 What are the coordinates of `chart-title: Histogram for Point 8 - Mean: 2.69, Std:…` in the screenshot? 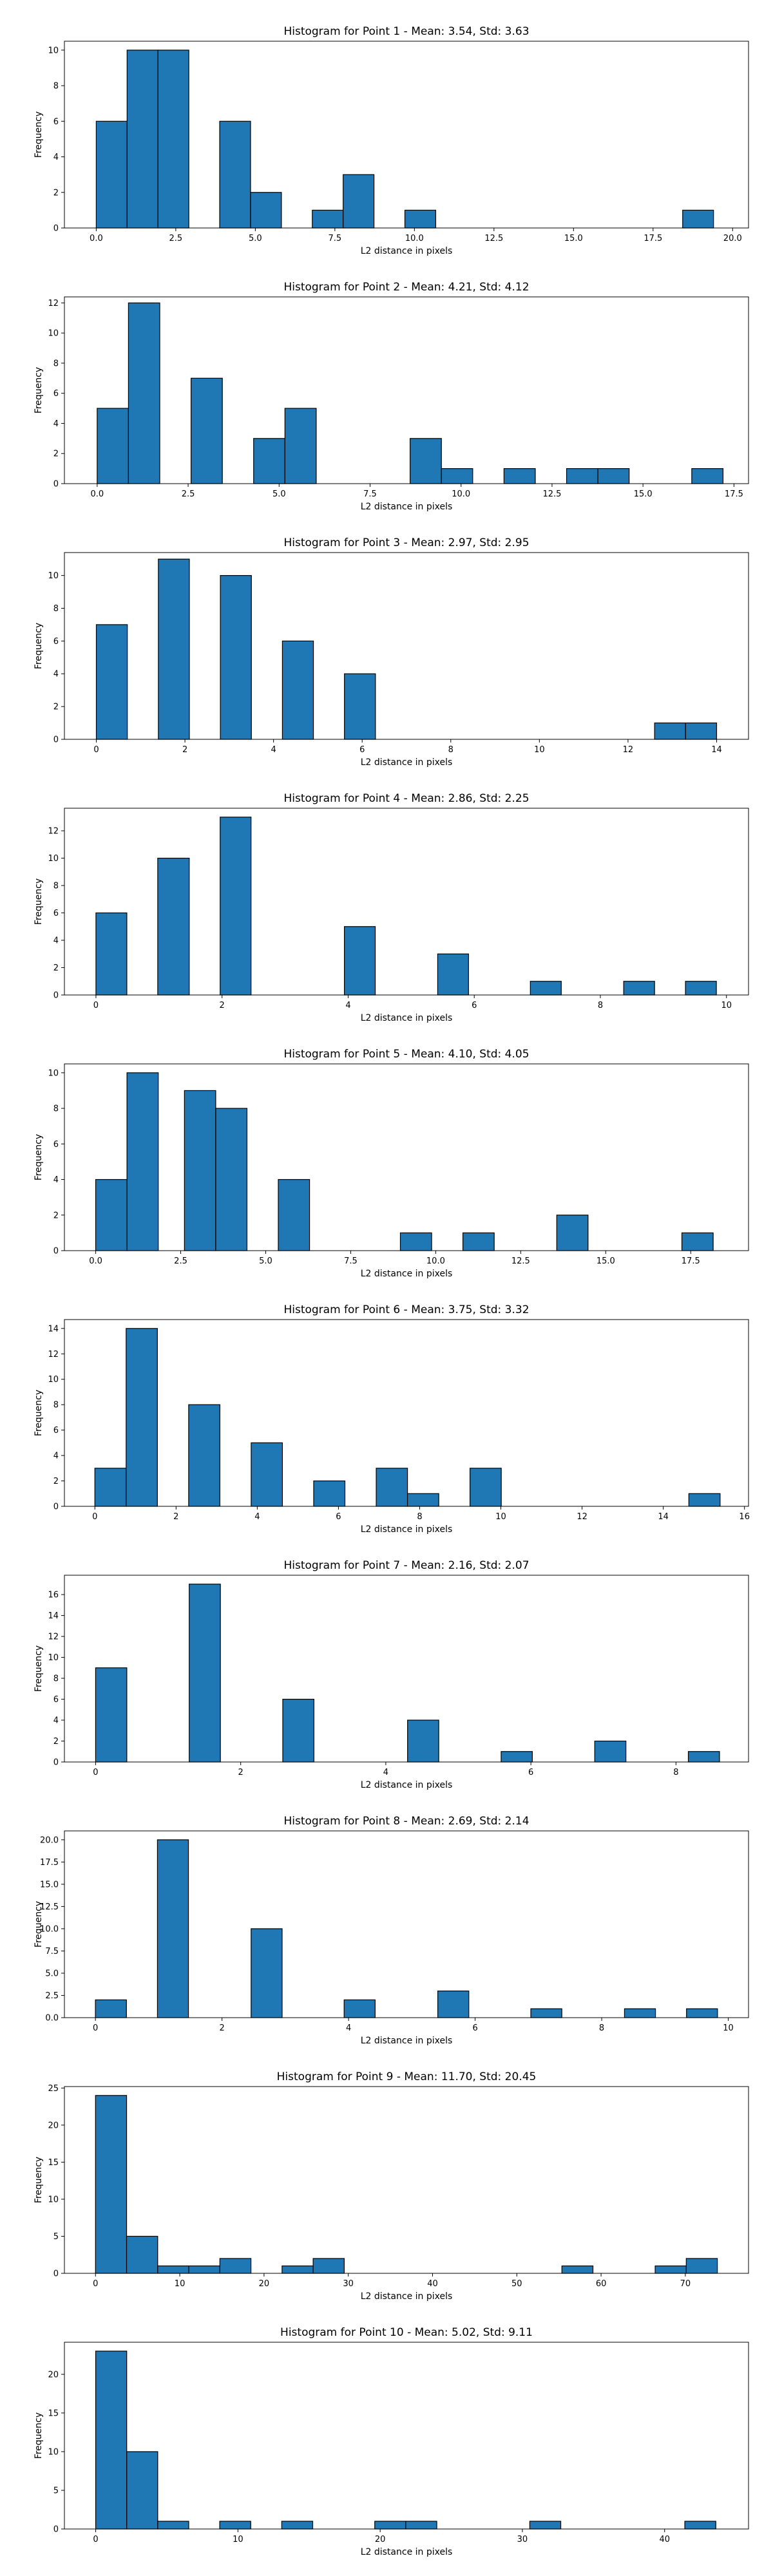 It's located at (406, 1822).